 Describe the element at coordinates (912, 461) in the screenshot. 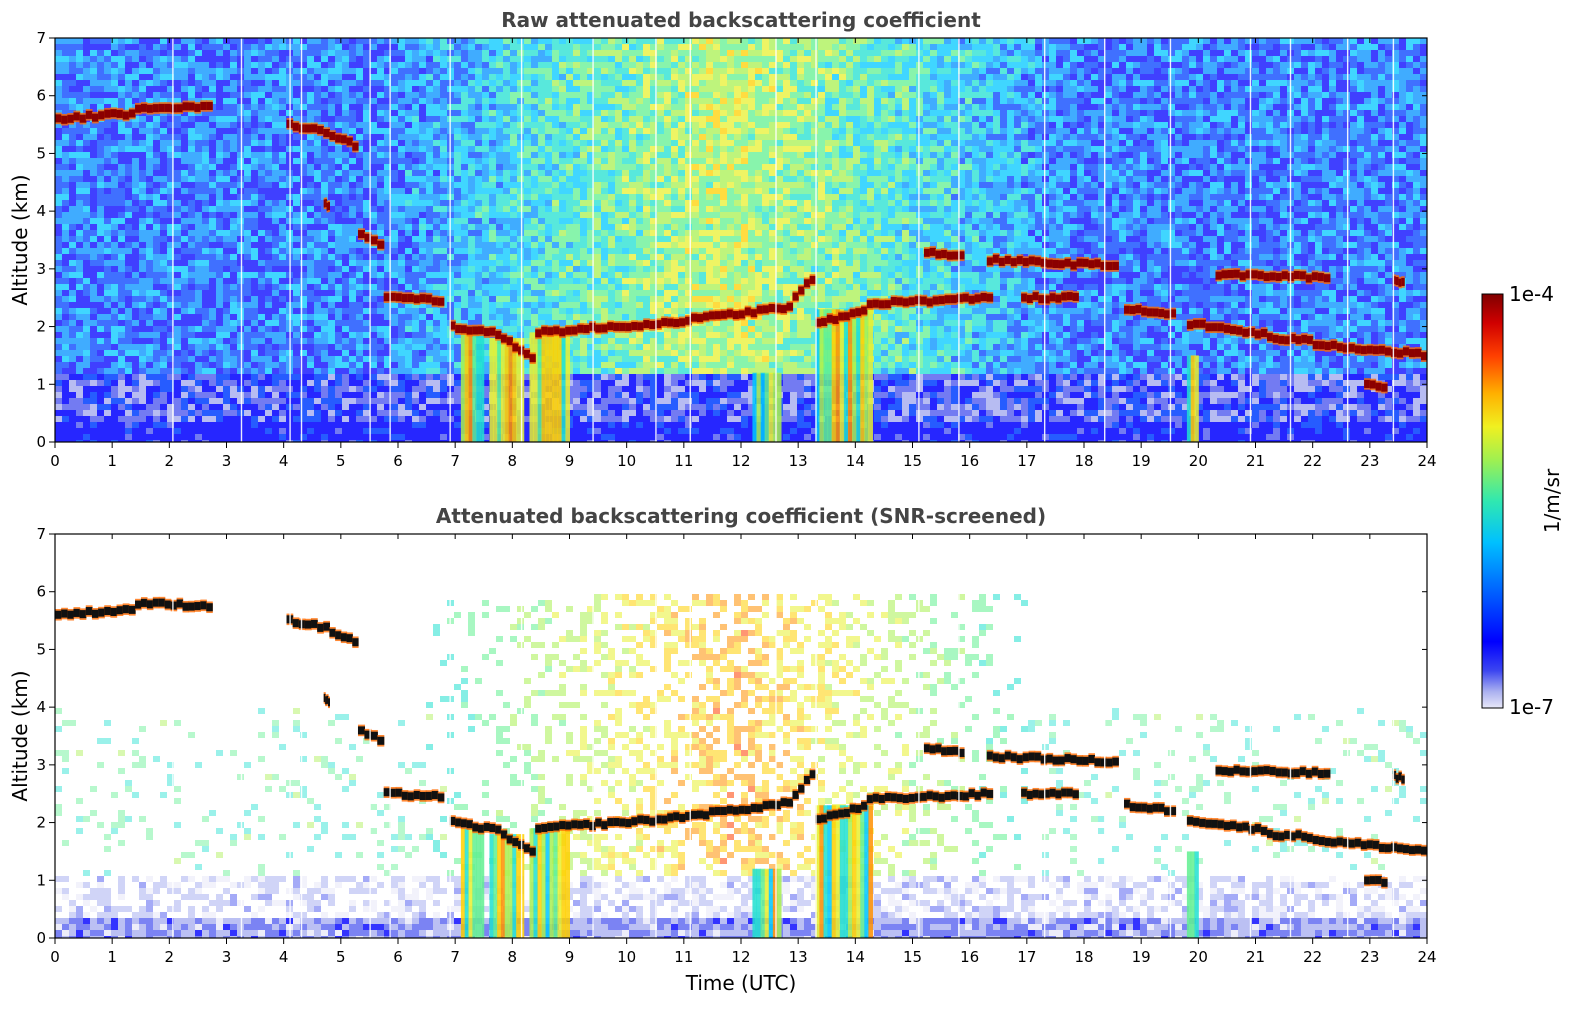

I see `x-tick-label: 15` at that location.